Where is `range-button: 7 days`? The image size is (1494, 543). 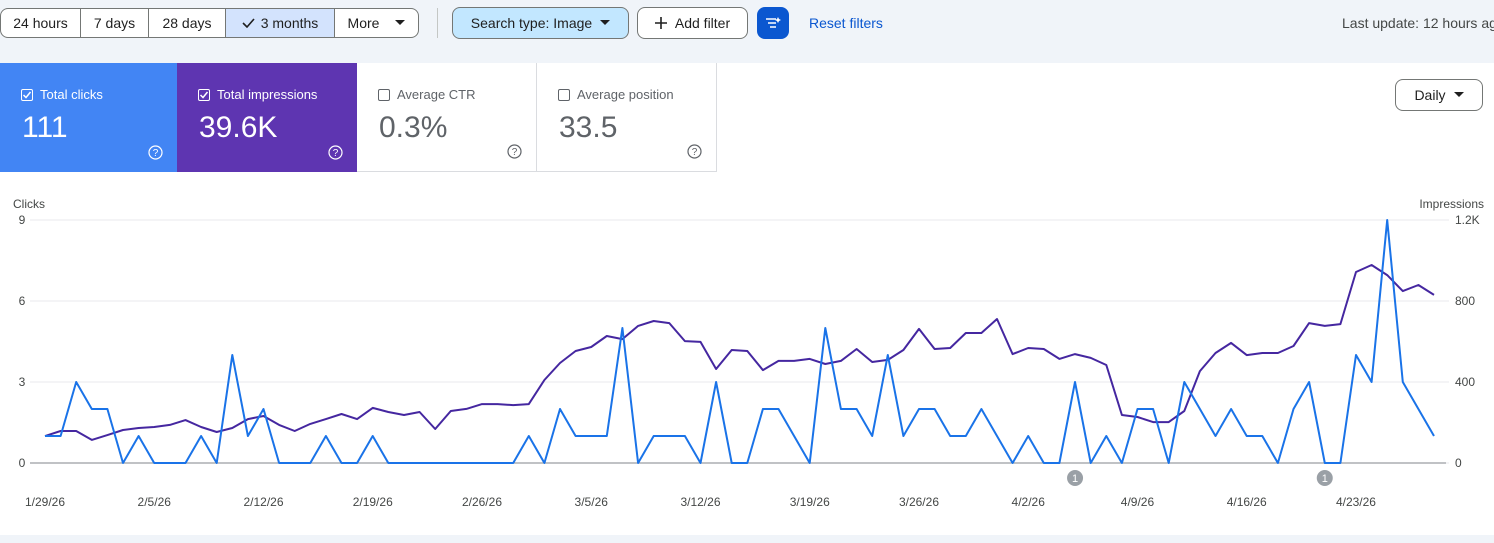
range-button: 7 days is located at coordinates (114, 23).